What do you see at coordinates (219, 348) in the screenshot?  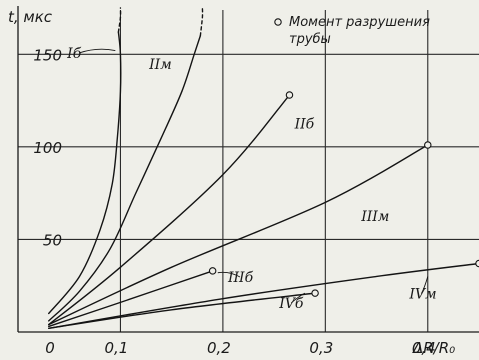 I see `x-tick-label-2: 0,2` at bounding box center [219, 348].